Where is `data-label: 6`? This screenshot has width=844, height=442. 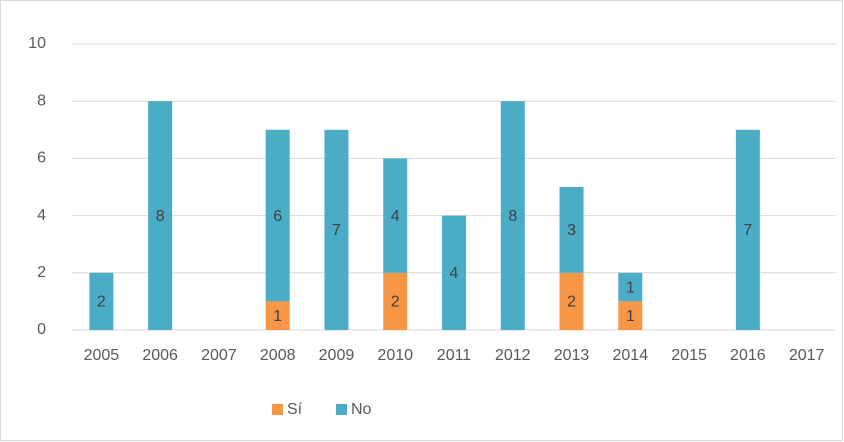 data-label: 6 is located at coordinates (277, 216).